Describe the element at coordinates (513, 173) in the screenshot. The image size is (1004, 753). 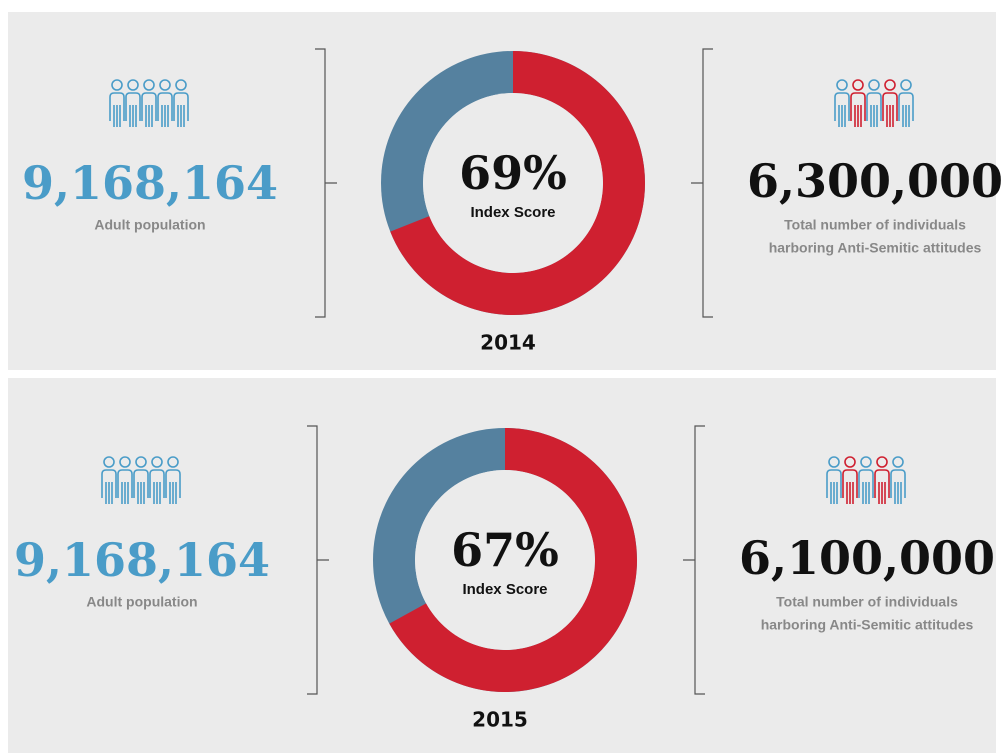
I see `value-label: 69%` at that location.